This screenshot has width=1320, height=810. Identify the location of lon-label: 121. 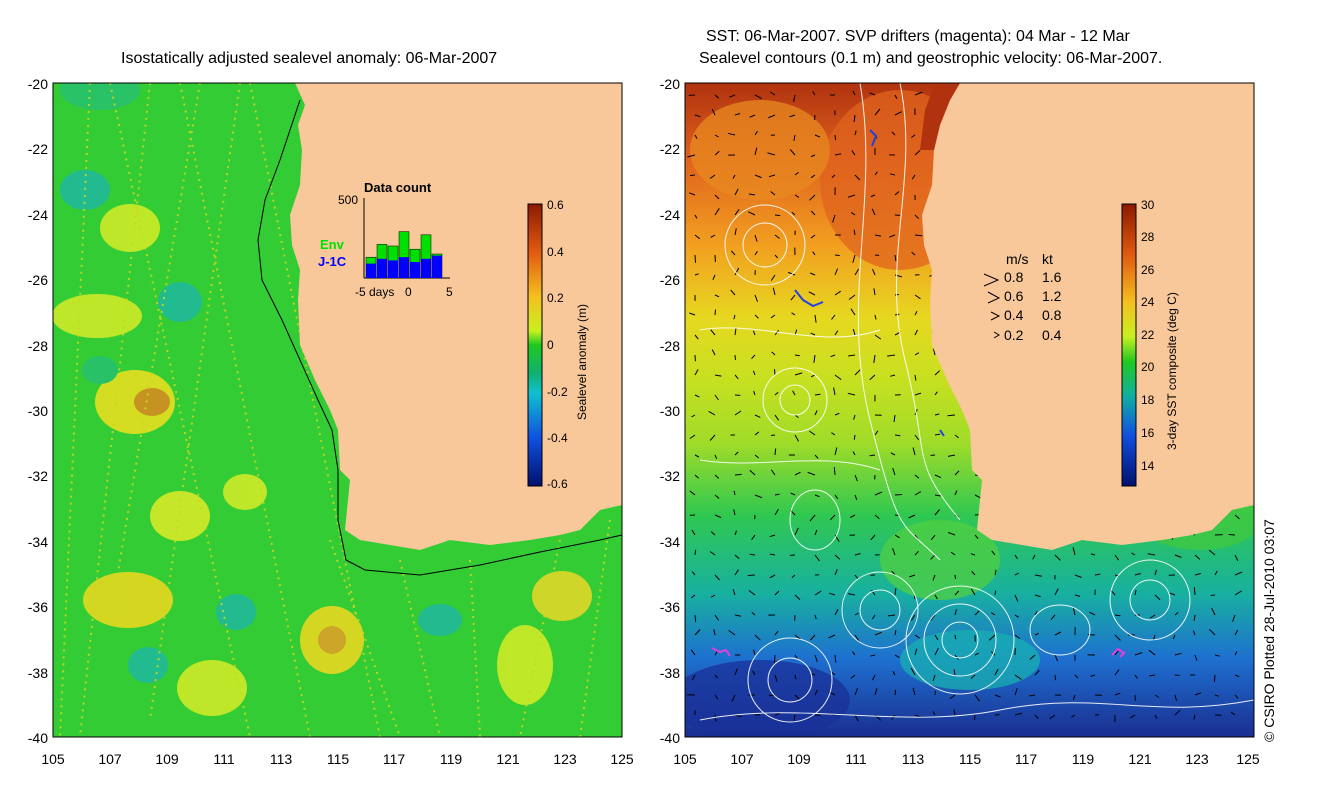
(1140, 759).